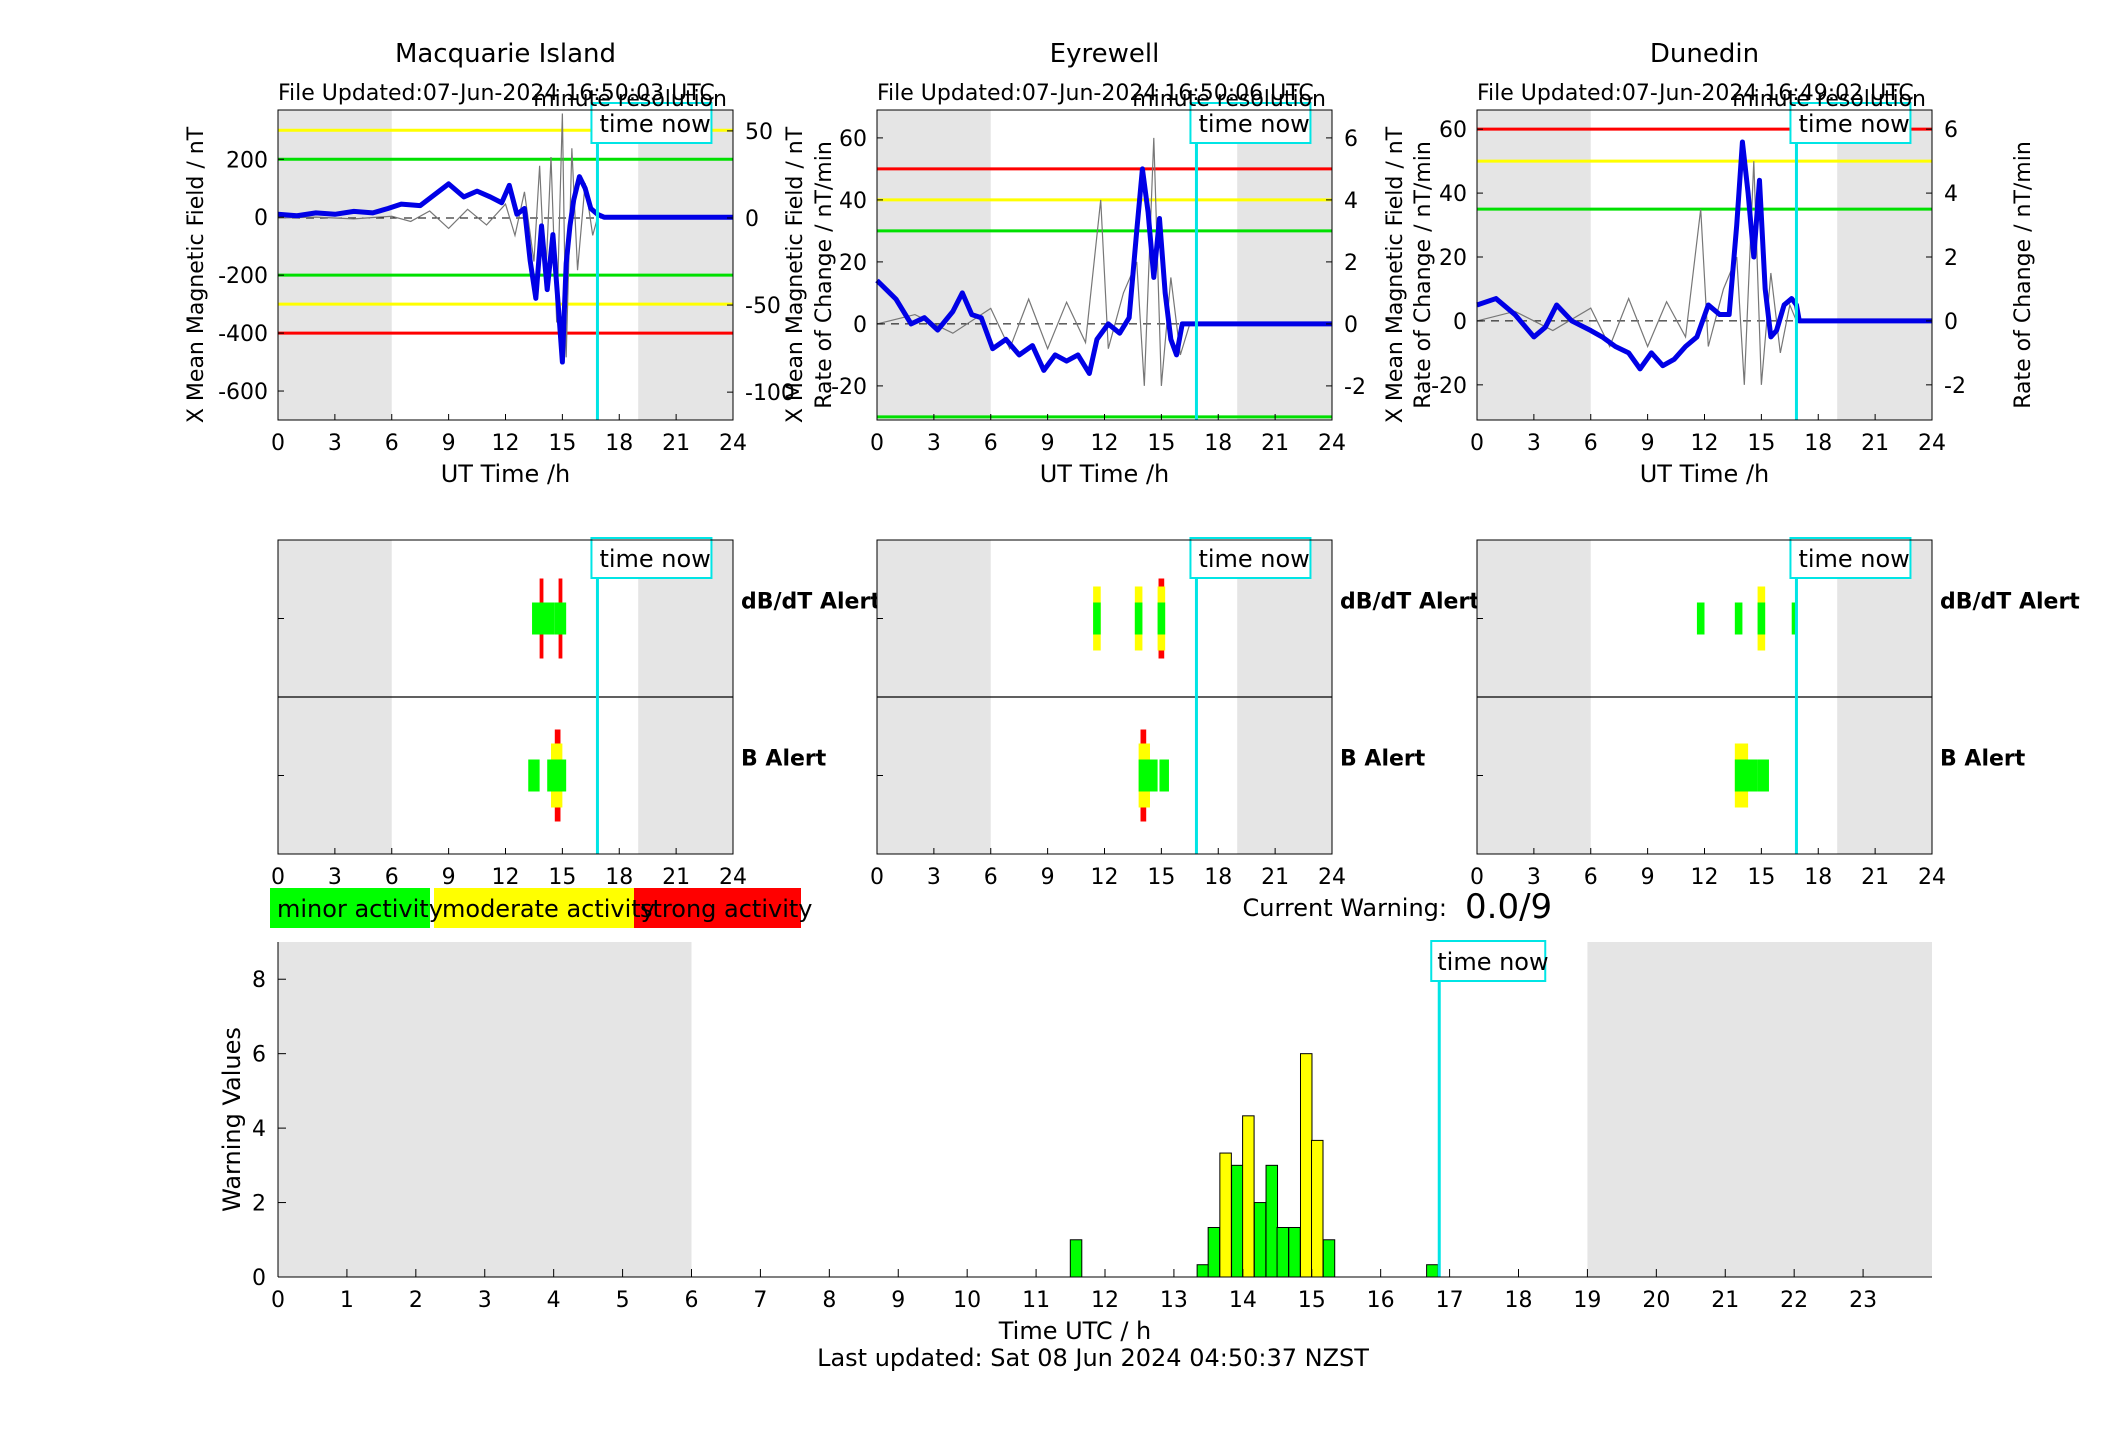  Describe the element at coordinates (496, 93) in the screenshot. I see `file-updated: File Updated:07-Jun-2024 16:50:03 UTC` at that location.